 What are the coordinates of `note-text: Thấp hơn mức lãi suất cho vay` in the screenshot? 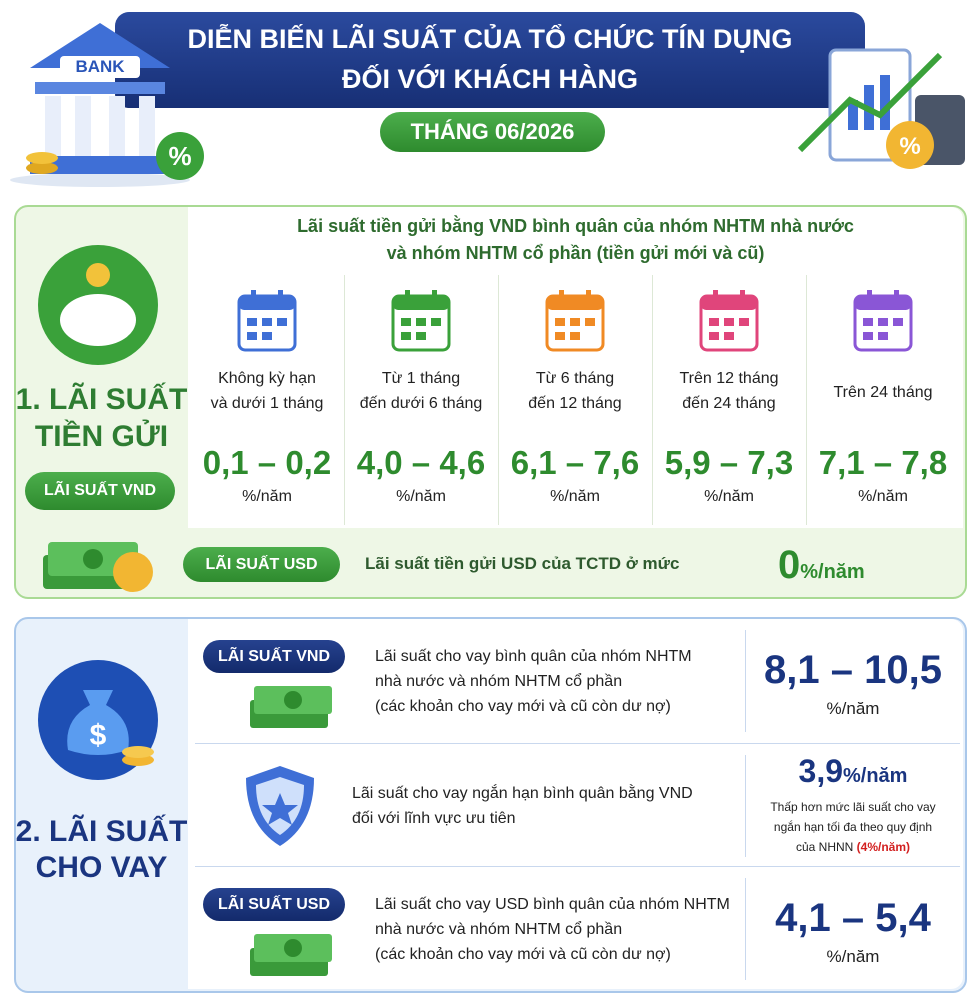 It's located at (853, 807).